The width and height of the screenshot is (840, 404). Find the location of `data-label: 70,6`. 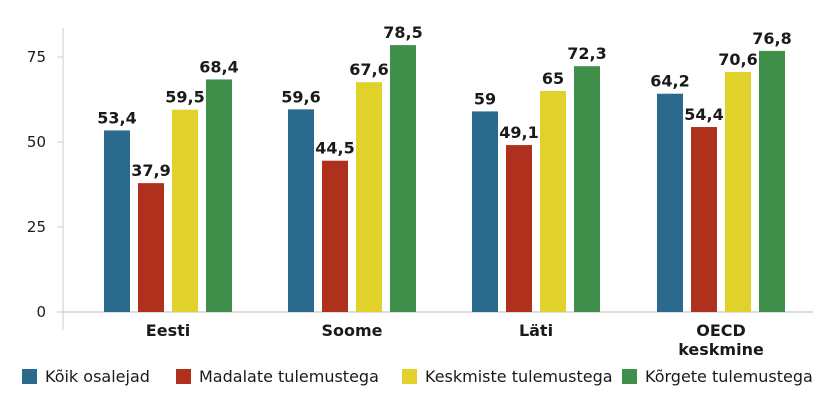

data-label: 70,6 is located at coordinates (737, 59).